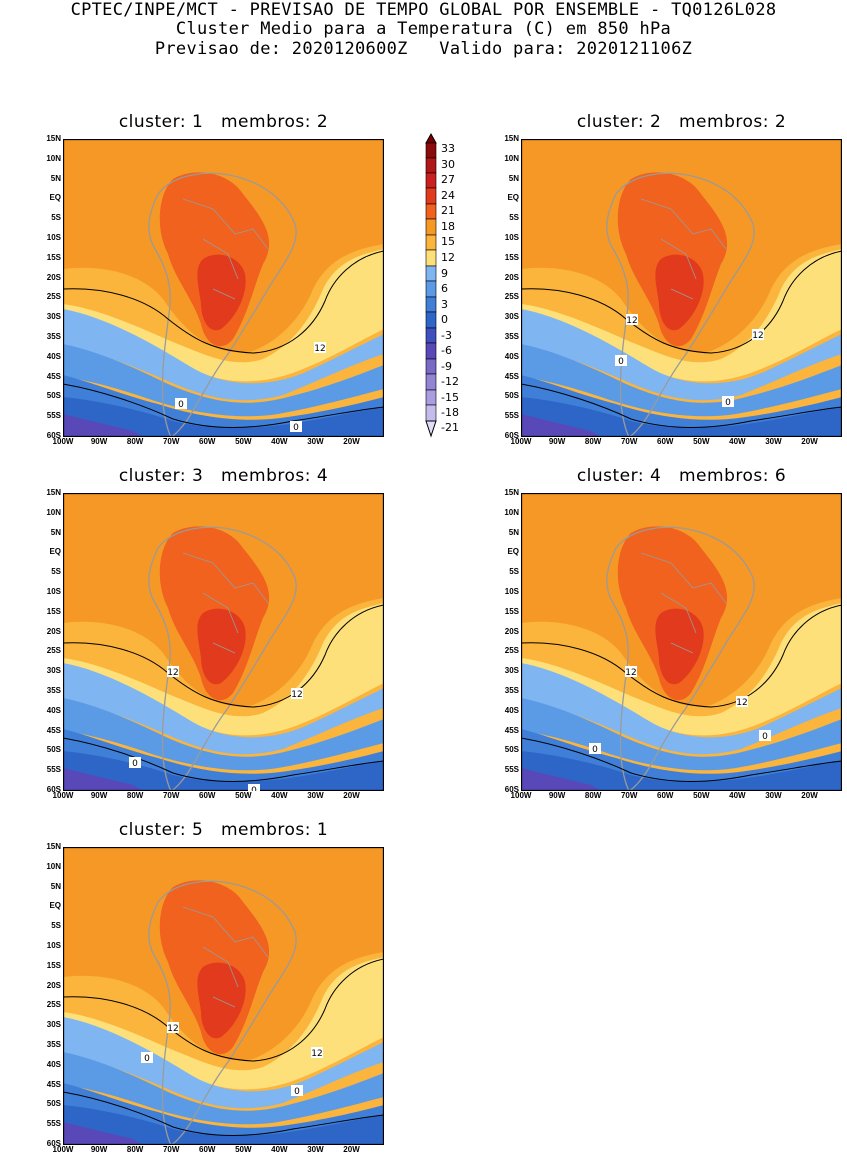  Describe the element at coordinates (99, 795) in the screenshot. I see `lon-tick-label: 90W` at that location.